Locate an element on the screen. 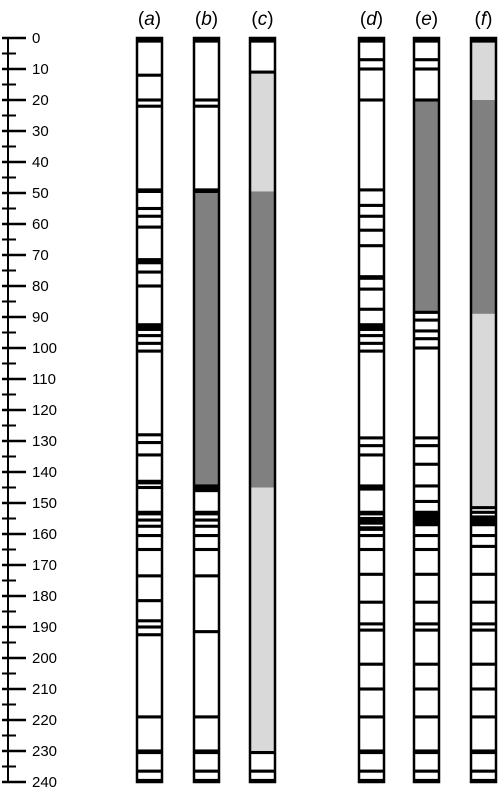 The image size is (500, 790). column-background is located at coordinates (371, 410).